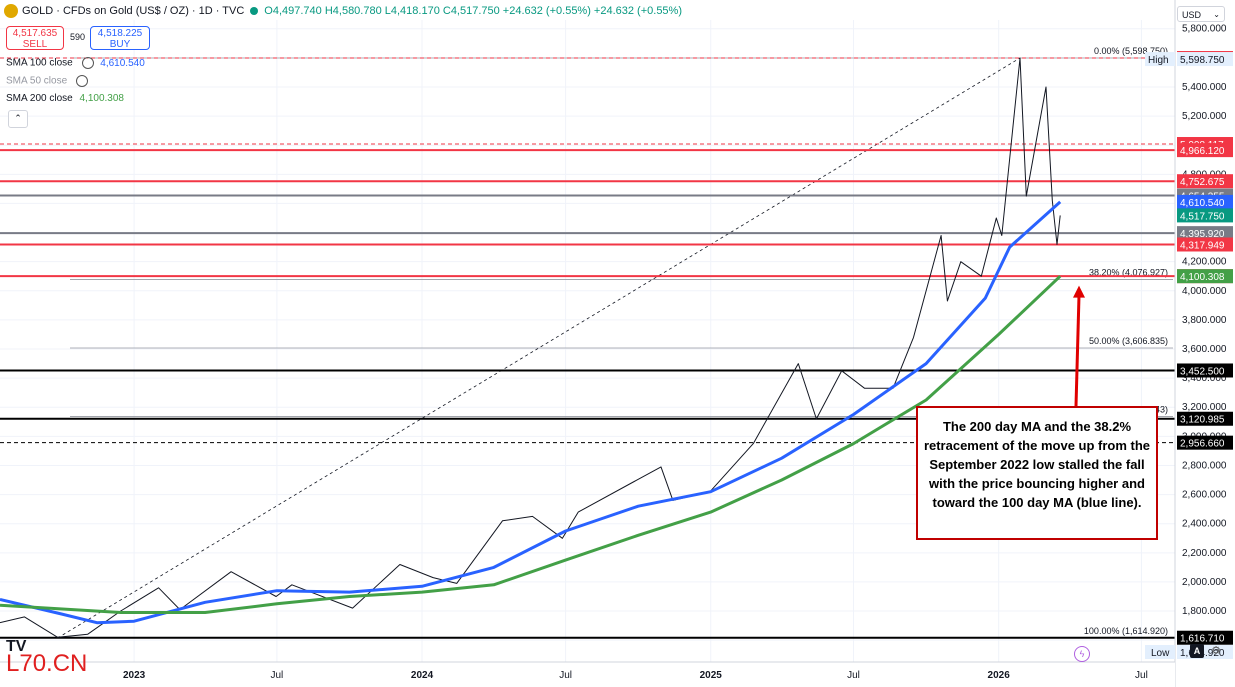 The image size is (1235, 687). What do you see at coordinates (75, 63) in the screenshot?
I see `indicator-sma-100: SMA 100 close 4,610.540` at bounding box center [75, 63].